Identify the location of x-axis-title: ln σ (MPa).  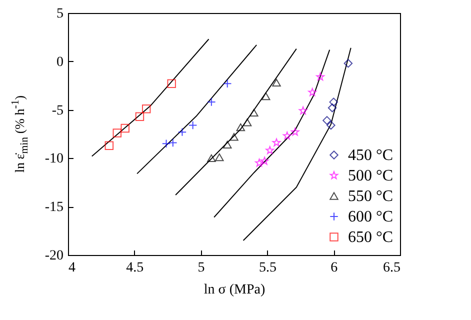
(235, 290).